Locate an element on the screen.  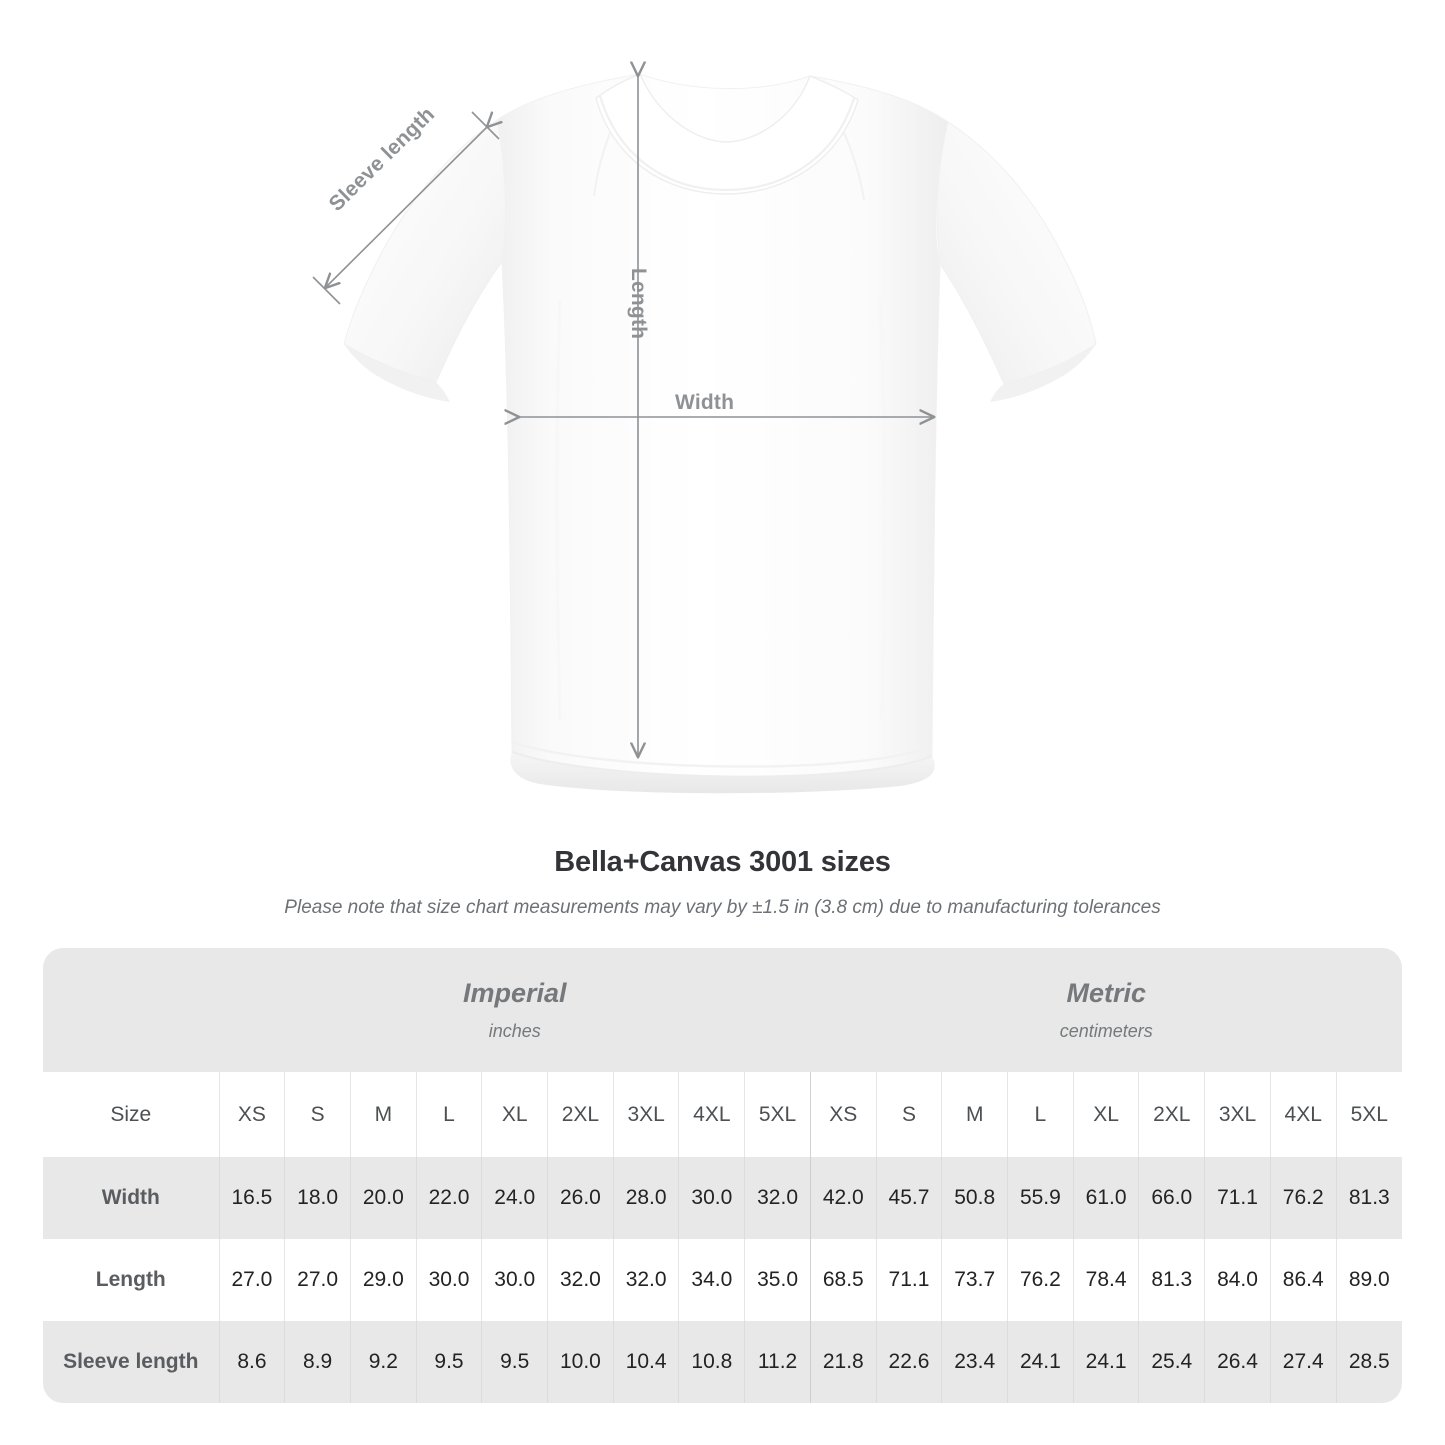
measurement-cell: 86.4 is located at coordinates (1303, 1280).